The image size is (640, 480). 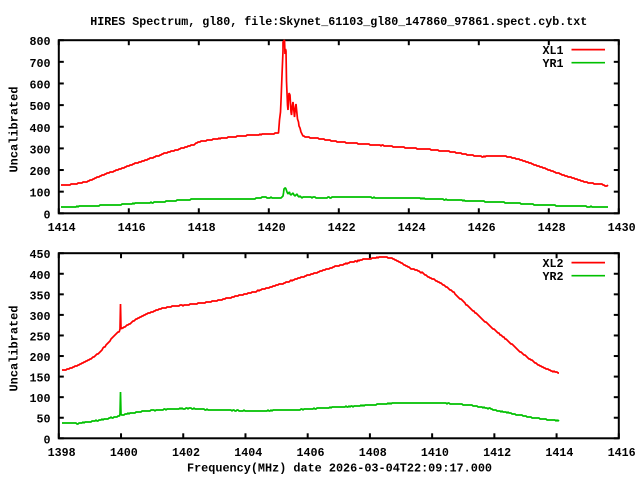 I want to click on svg-text: 1406, so click(x=310, y=453).